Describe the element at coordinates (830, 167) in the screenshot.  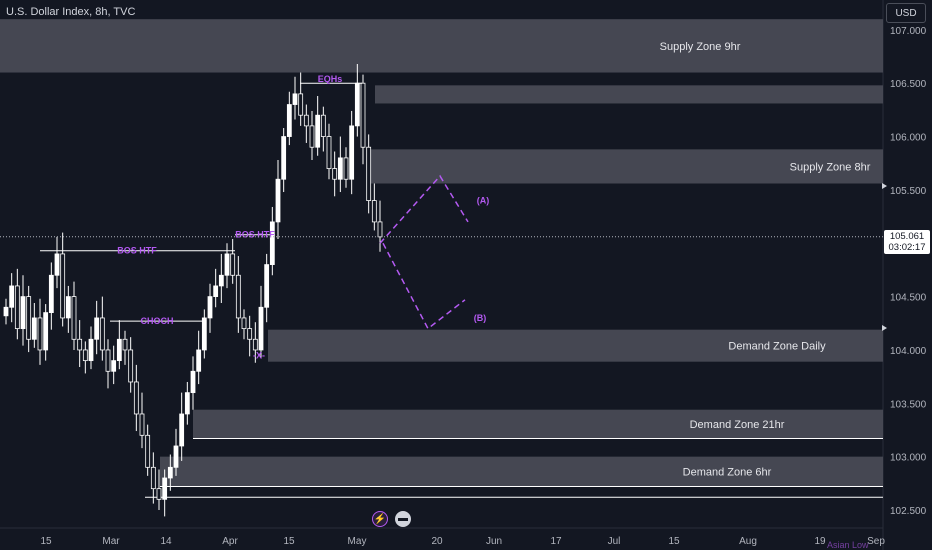
I see `zone-label-1: Supply Zone 8hr` at that location.